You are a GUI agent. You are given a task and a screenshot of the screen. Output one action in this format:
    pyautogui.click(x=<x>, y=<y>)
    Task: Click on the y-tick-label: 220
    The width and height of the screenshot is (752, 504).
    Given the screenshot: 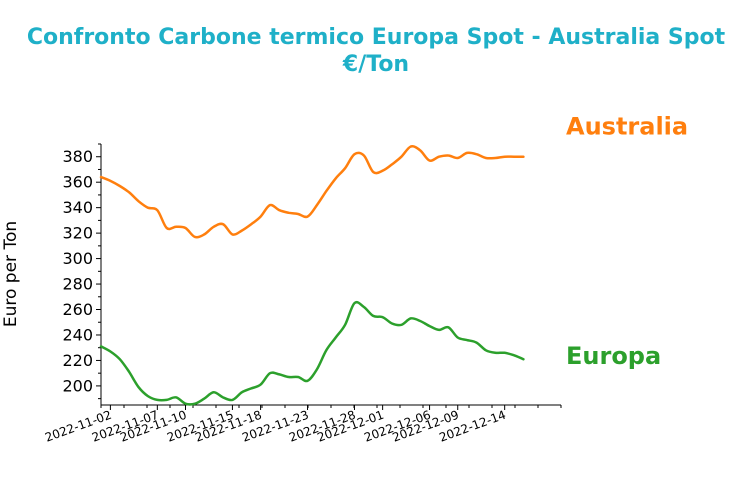 What is the action you would take?
    pyautogui.click(x=77, y=360)
    